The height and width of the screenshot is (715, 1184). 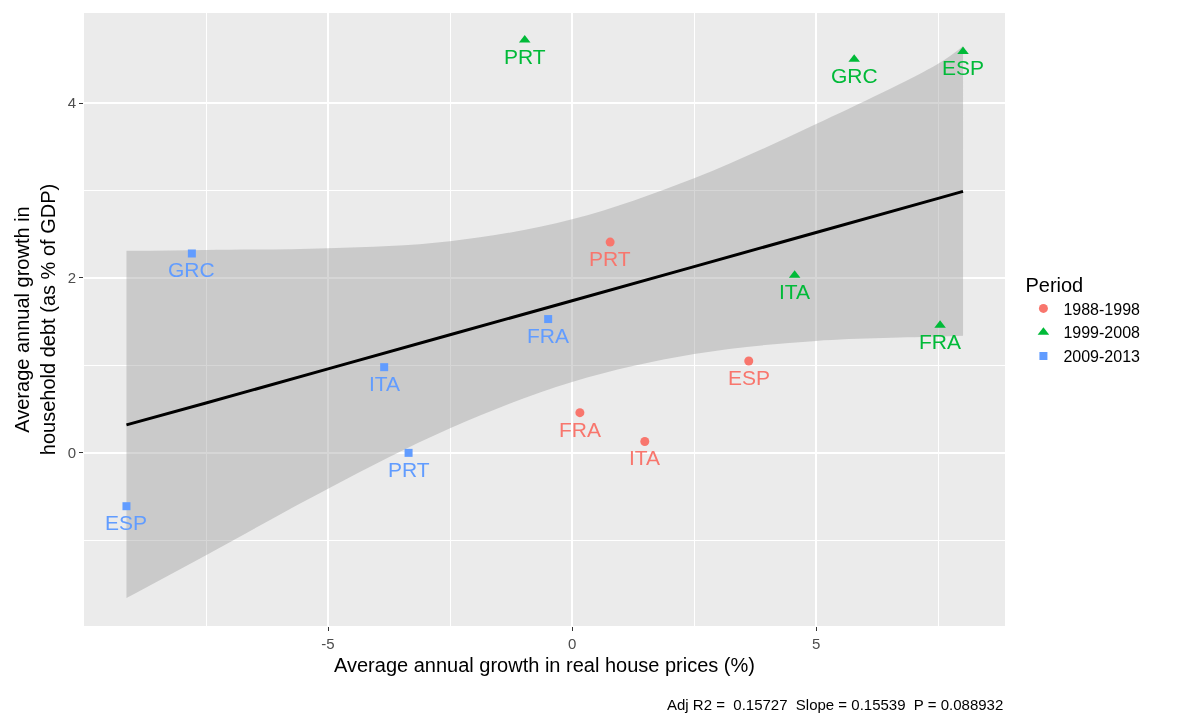 What do you see at coordinates (71, 103) in the screenshot?
I see `y-tick-label: 4` at bounding box center [71, 103].